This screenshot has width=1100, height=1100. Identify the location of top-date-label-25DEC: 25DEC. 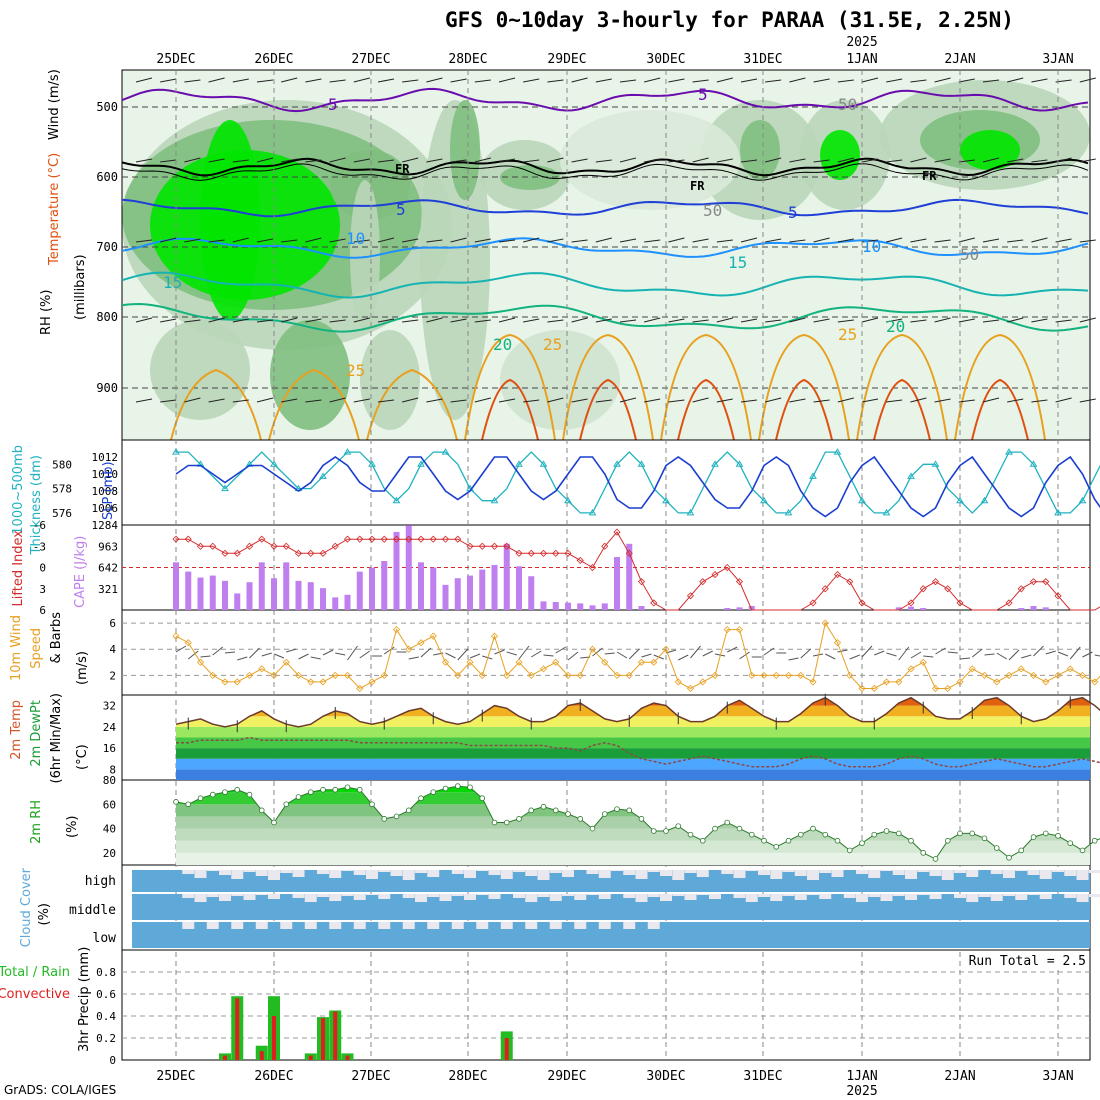
(175, 59).